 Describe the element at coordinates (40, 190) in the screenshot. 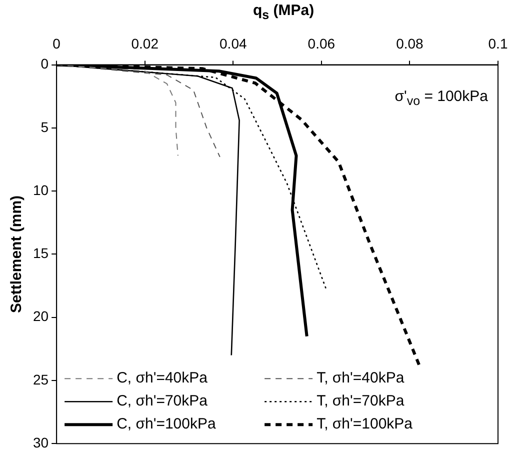

I see `y-tick-label: 10` at that location.